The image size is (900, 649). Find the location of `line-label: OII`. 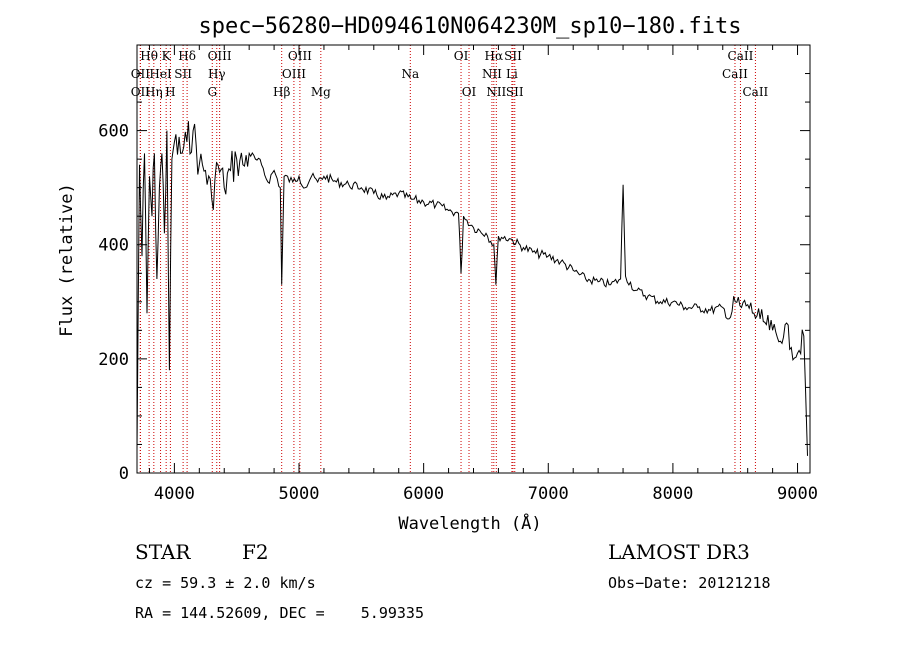

line-label: OII is located at coordinates (141, 92).